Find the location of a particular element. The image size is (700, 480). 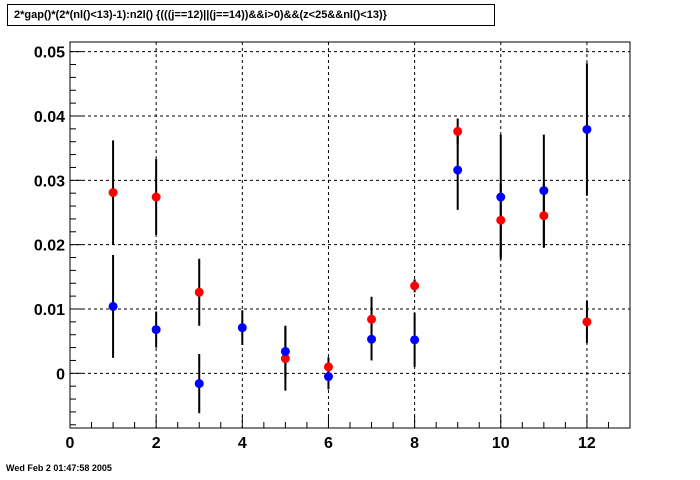

x-tick-label: 12 is located at coordinates (587, 443).